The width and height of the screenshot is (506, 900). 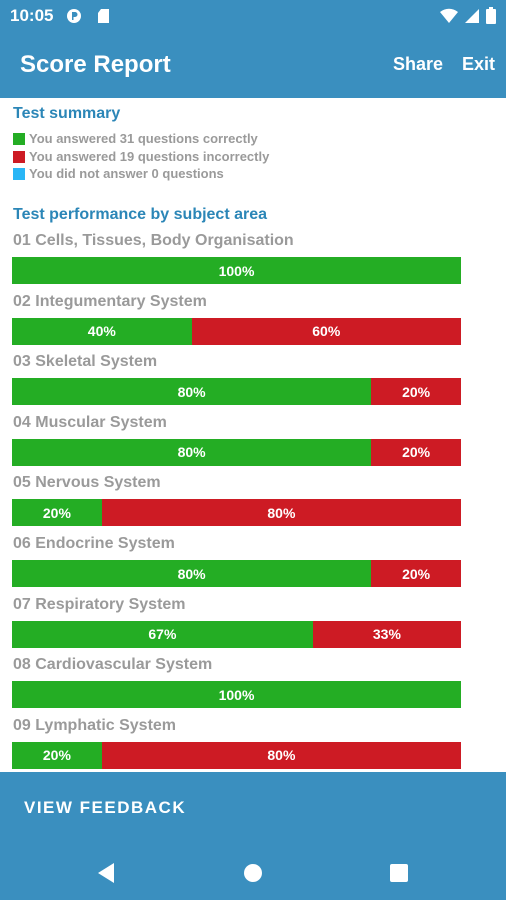 I want to click on home-icon, so click(x=253, y=873).